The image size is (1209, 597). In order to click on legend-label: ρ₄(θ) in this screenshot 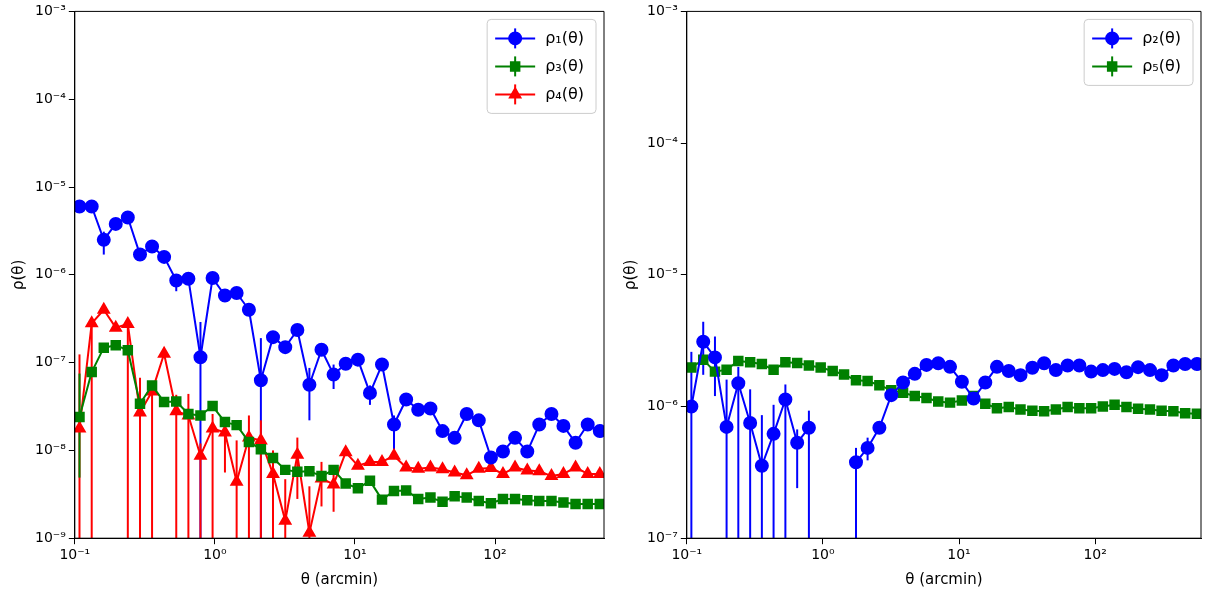, I will do `click(564, 93)`.